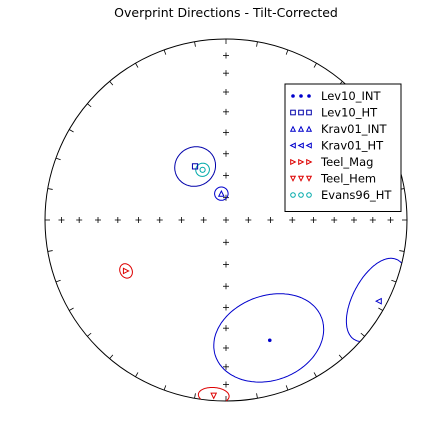  I want to click on confidence-ellipse-Lev10_INT, so click(269, 338).